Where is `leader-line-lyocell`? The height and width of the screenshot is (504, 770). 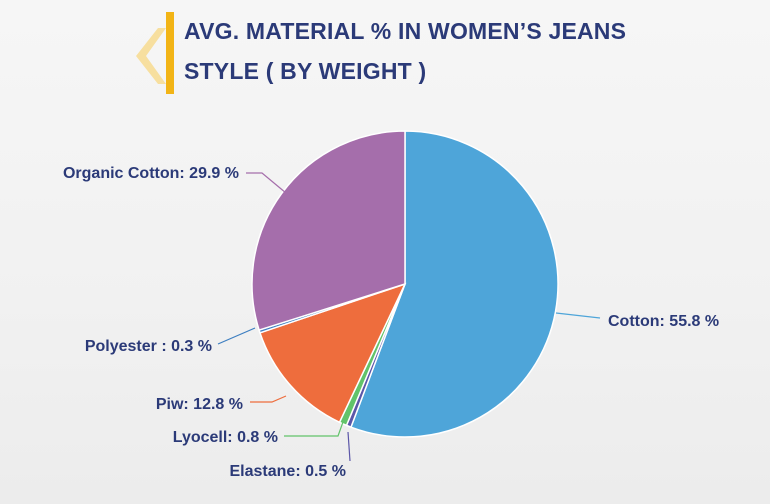 leader-line-lyocell is located at coordinates (314, 429).